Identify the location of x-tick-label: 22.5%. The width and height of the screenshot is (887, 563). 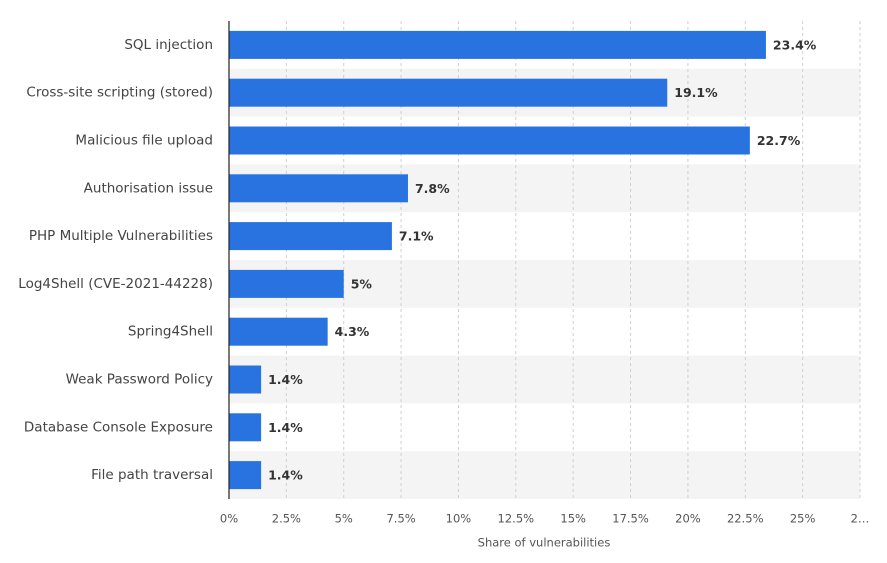
(745, 519).